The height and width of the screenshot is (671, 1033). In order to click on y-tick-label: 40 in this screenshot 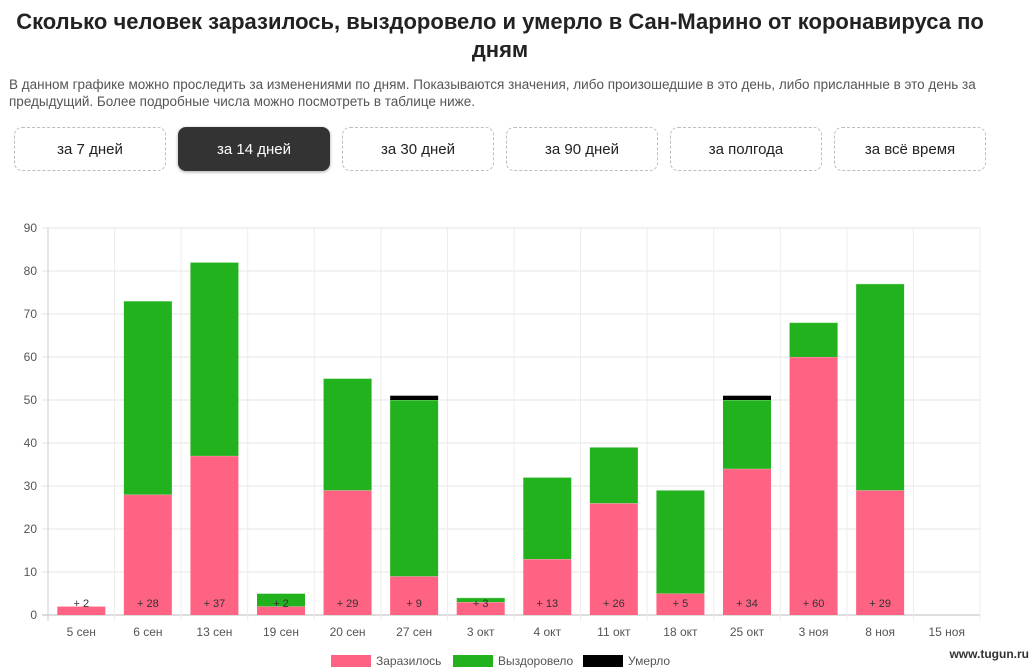, I will do `click(31, 443)`.